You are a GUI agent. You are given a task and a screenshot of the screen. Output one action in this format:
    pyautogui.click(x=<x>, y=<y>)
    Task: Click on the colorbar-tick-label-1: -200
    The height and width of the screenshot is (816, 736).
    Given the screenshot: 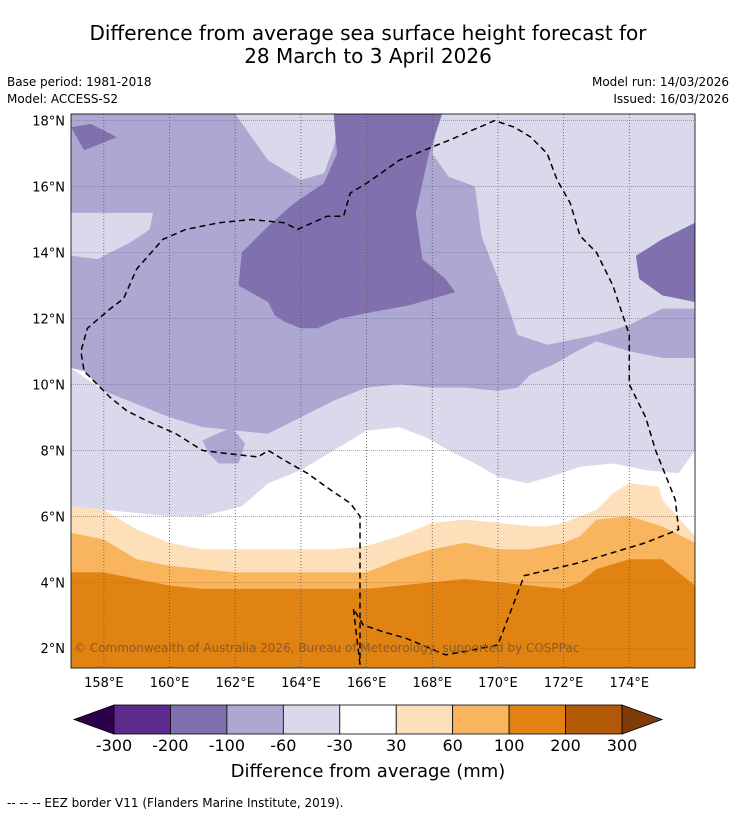 What is the action you would take?
    pyautogui.click(x=170, y=745)
    